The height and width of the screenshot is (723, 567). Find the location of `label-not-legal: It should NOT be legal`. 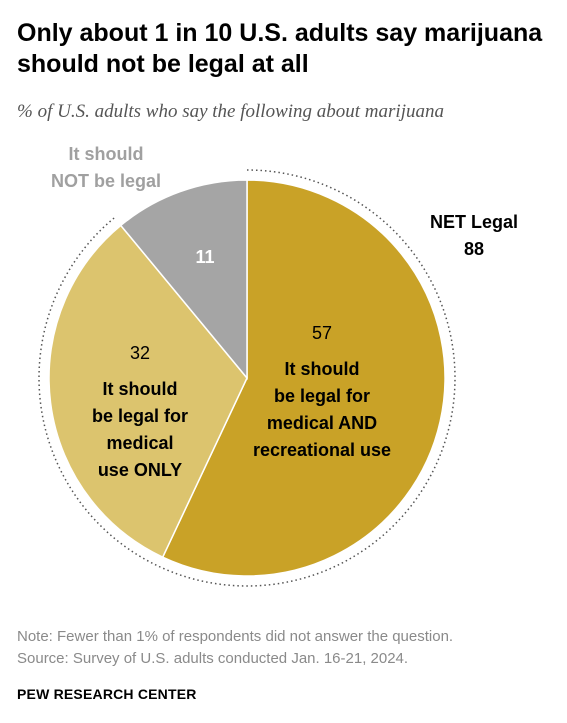

label-not-legal: It should NOT be legal is located at coordinates (106, 167).